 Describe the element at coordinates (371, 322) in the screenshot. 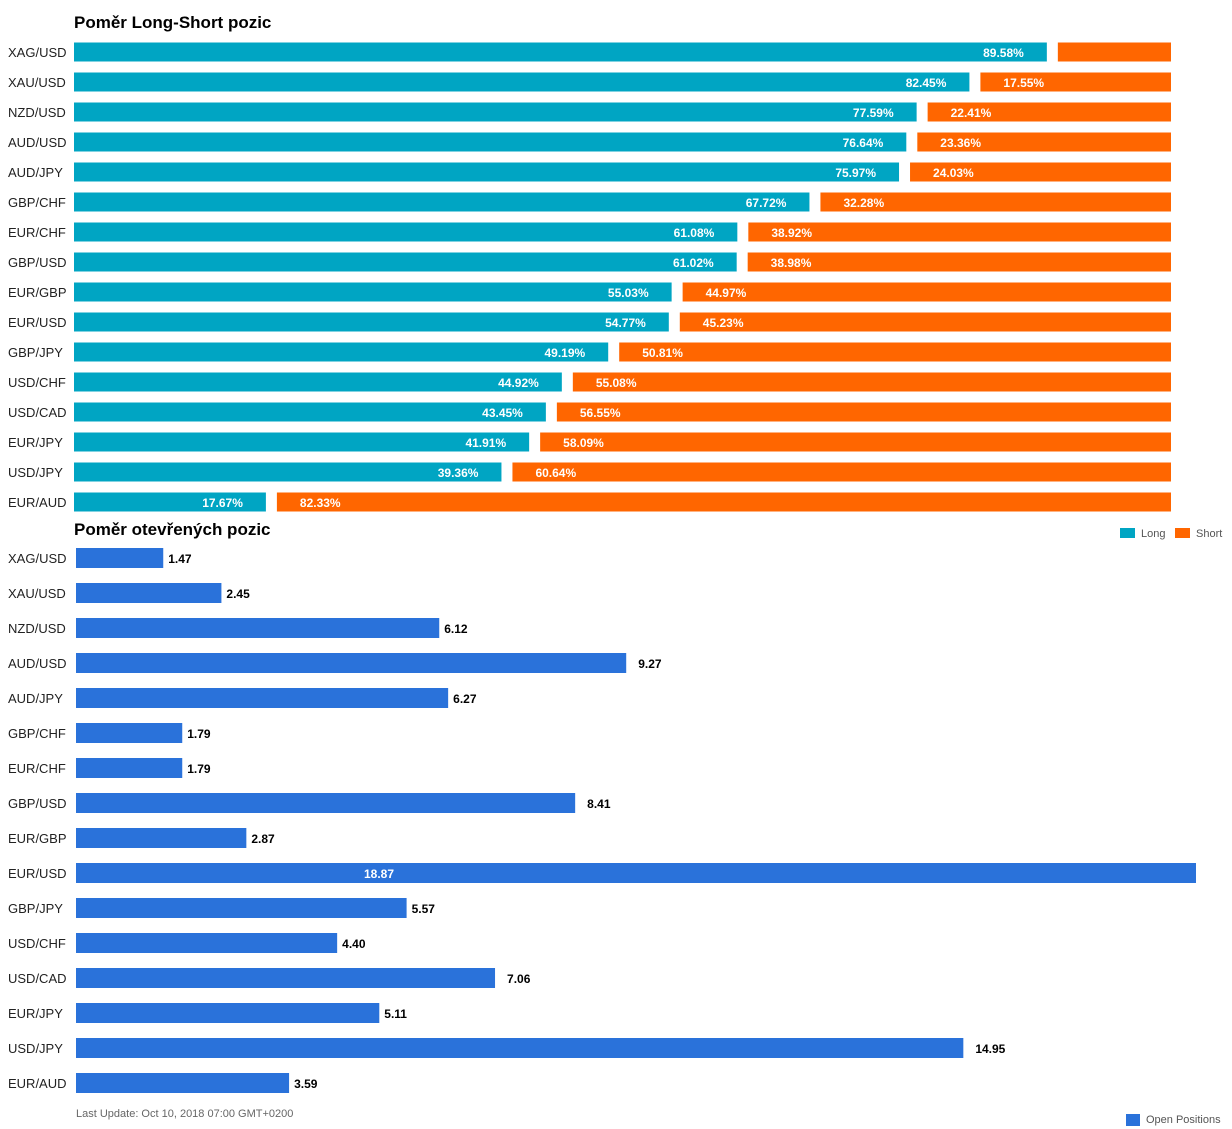

I see `long-bar-eur-usd` at that location.